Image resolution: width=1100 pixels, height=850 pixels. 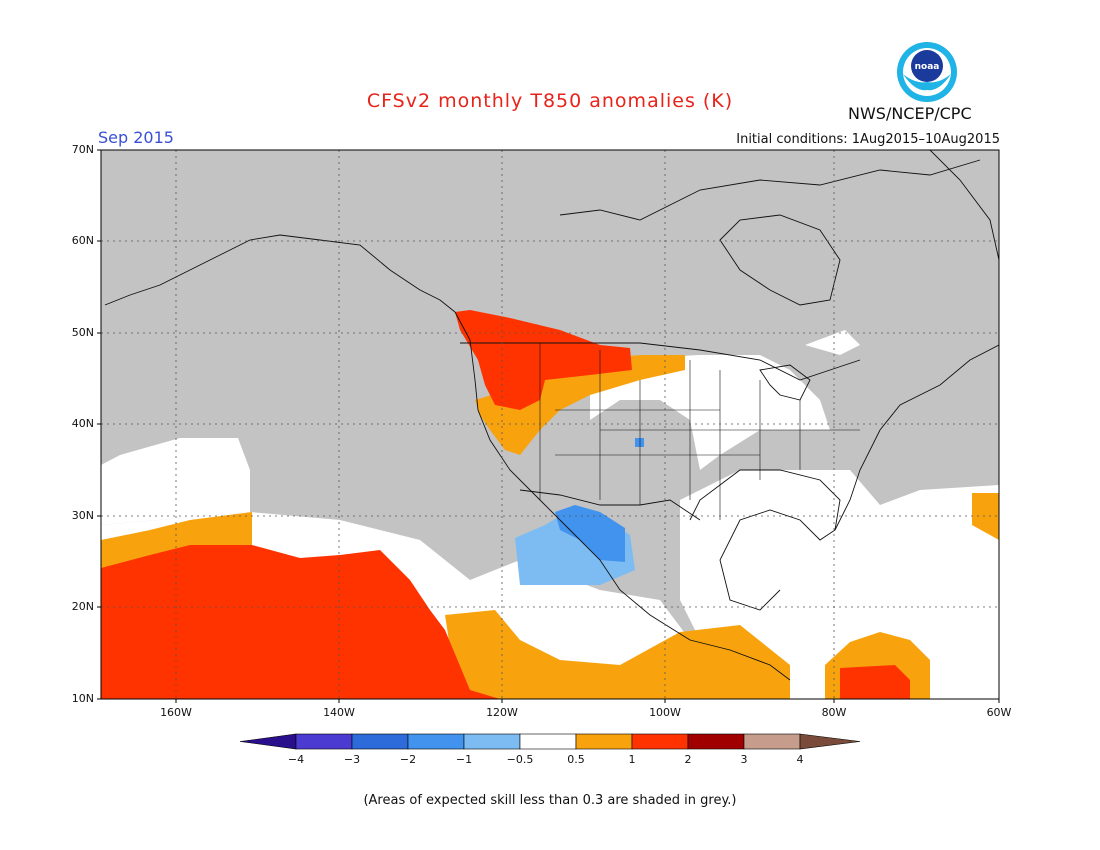 I want to click on colorbar-tick-label: −1, so click(x=464, y=759).